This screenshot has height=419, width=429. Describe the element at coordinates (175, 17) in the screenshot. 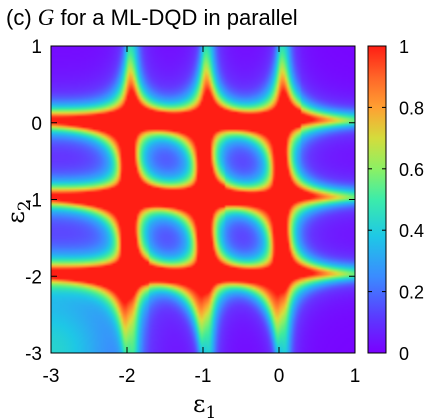

I see `chart-title-suffix: for a ML-DQD in parallel` at that location.